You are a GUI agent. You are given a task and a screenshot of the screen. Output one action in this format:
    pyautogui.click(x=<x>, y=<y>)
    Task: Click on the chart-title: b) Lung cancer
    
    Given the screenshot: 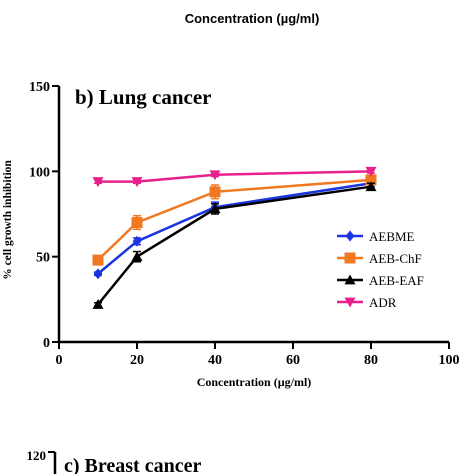 What is the action you would take?
    pyautogui.click(x=143, y=97)
    